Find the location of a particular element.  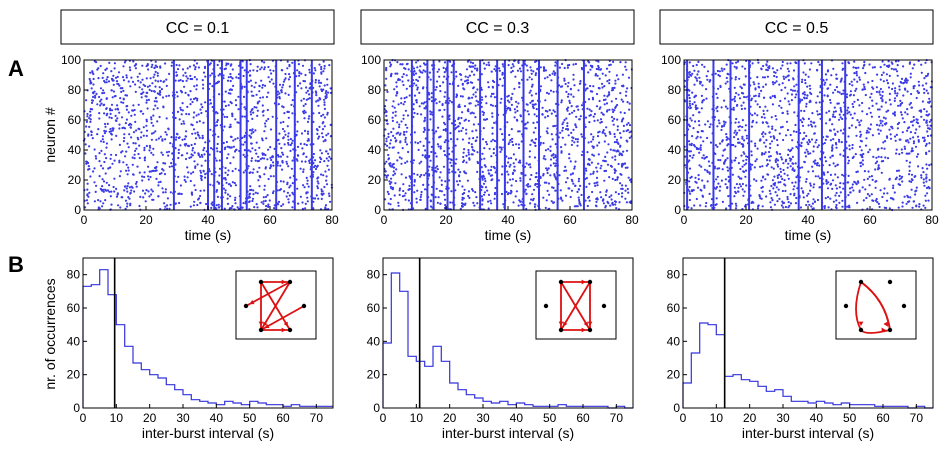

x-tick-label: 70 is located at coordinates (317, 418).